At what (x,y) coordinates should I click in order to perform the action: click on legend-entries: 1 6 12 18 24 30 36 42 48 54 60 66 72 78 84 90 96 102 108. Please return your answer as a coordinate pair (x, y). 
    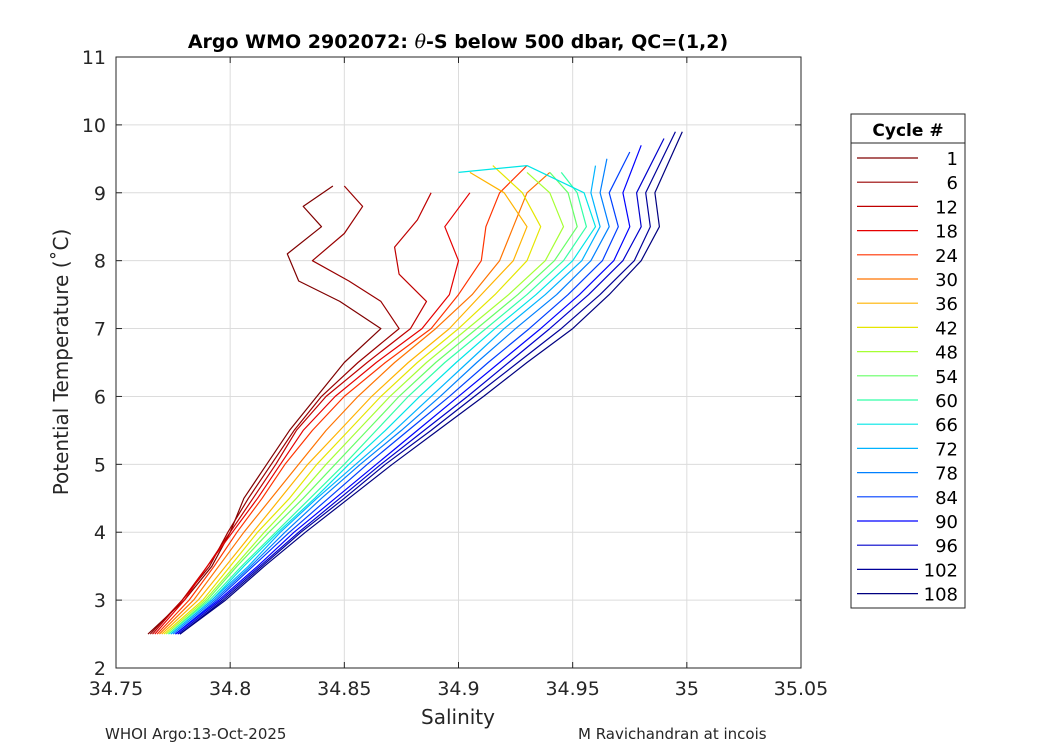
    Looking at the image, I should click on (907, 377).